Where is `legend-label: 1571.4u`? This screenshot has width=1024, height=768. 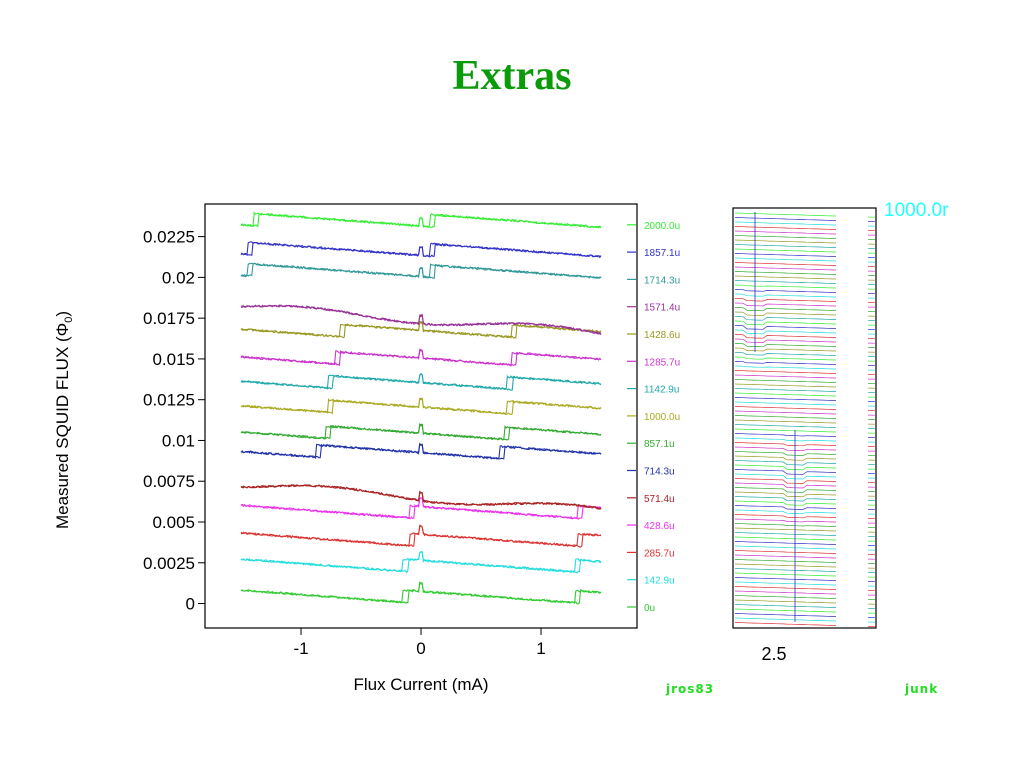
legend-label: 1571.4u is located at coordinates (662, 308).